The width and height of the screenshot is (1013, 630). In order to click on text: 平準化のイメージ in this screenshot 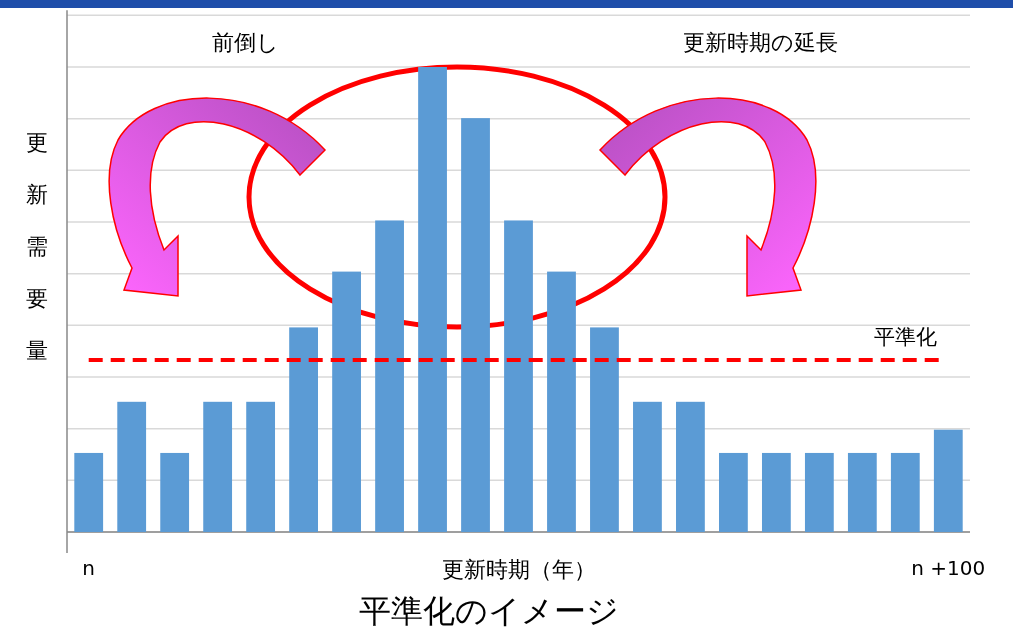, I will do `click(488, 611)`.